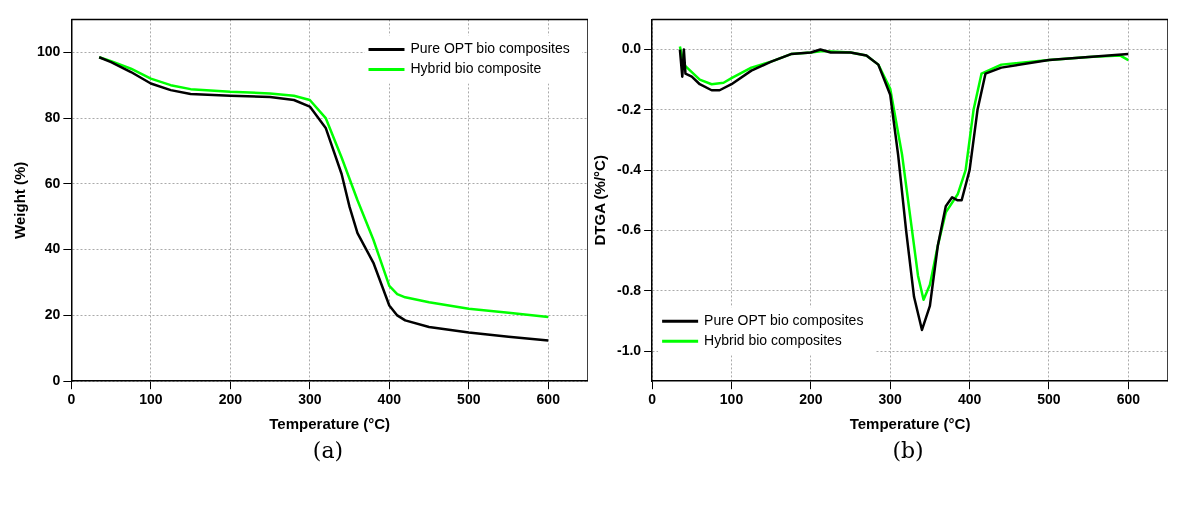 The image size is (1182, 508). I want to click on y-tick-label: -0.2, so click(629, 108).